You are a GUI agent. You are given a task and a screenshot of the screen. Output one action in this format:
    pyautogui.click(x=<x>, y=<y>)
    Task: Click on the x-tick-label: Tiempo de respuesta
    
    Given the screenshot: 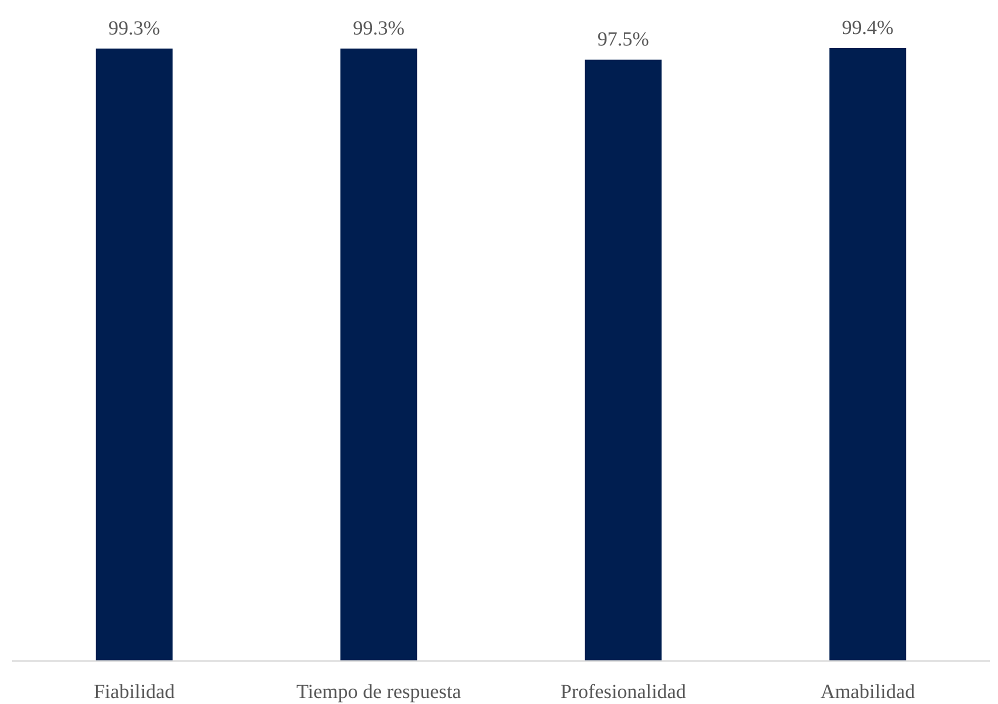 What is the action you would take?
    pyautogui.click(x=379, y=692)
    